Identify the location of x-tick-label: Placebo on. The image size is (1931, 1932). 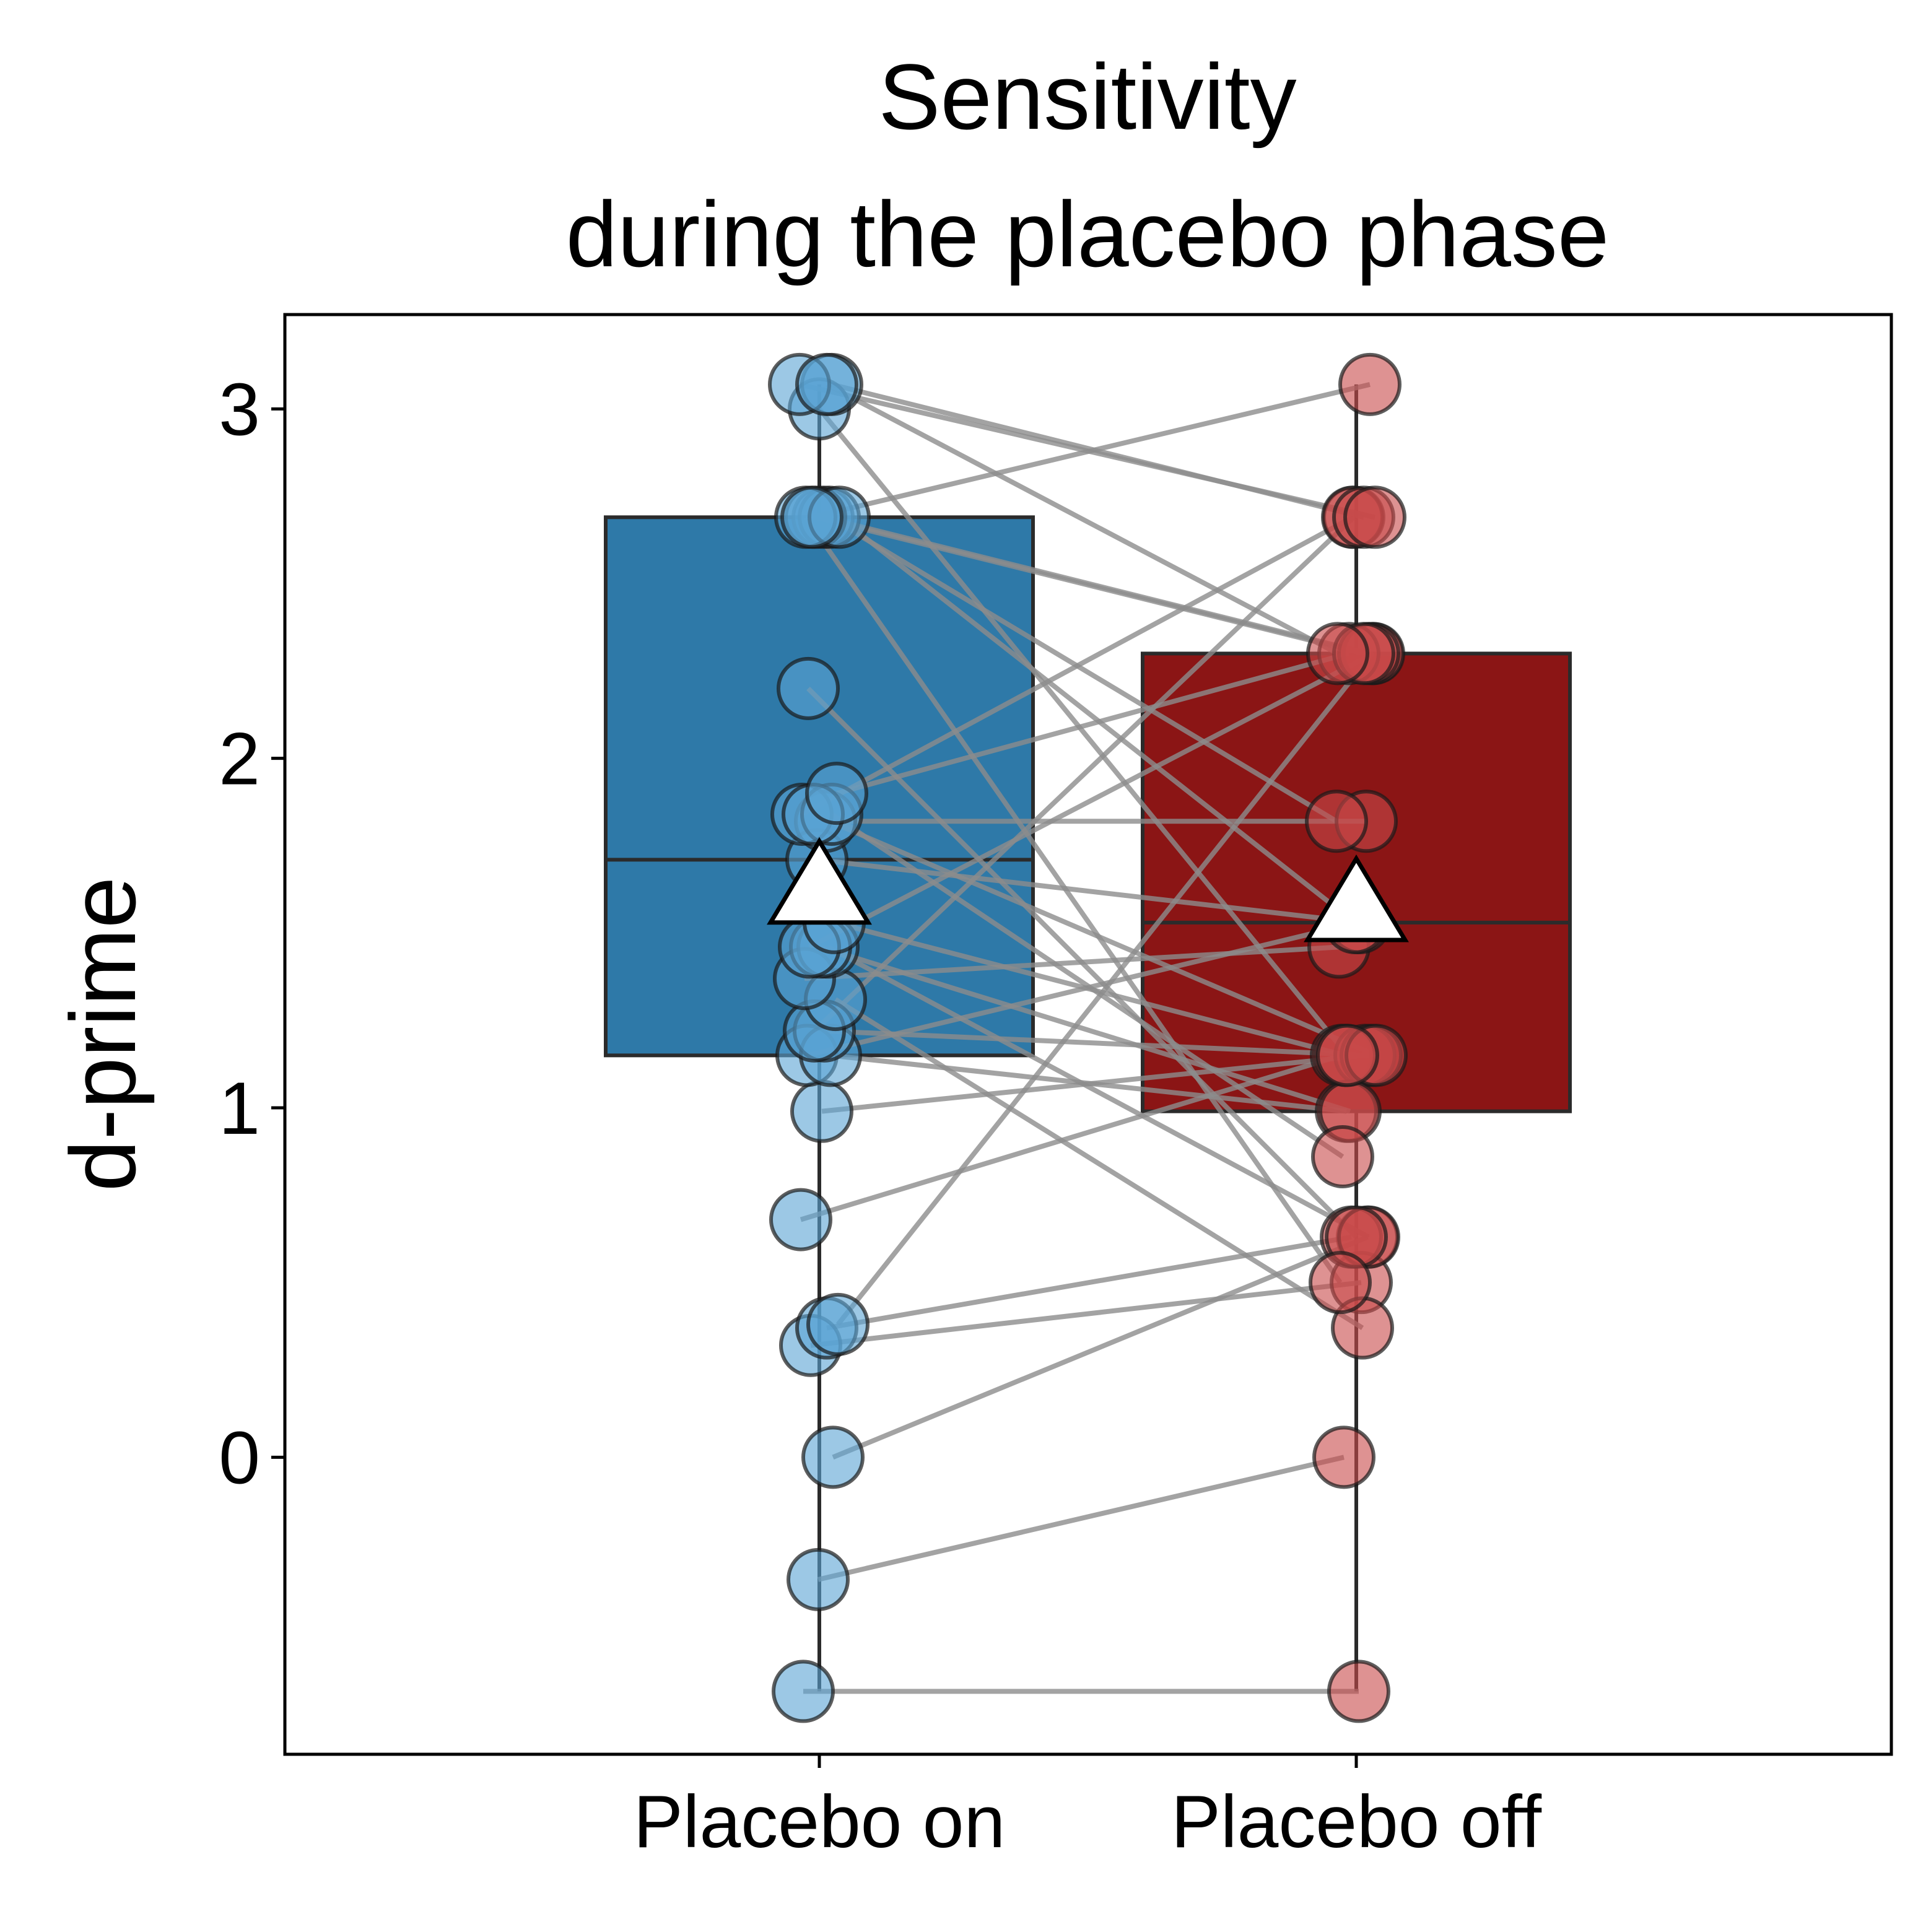
(819, 1821).